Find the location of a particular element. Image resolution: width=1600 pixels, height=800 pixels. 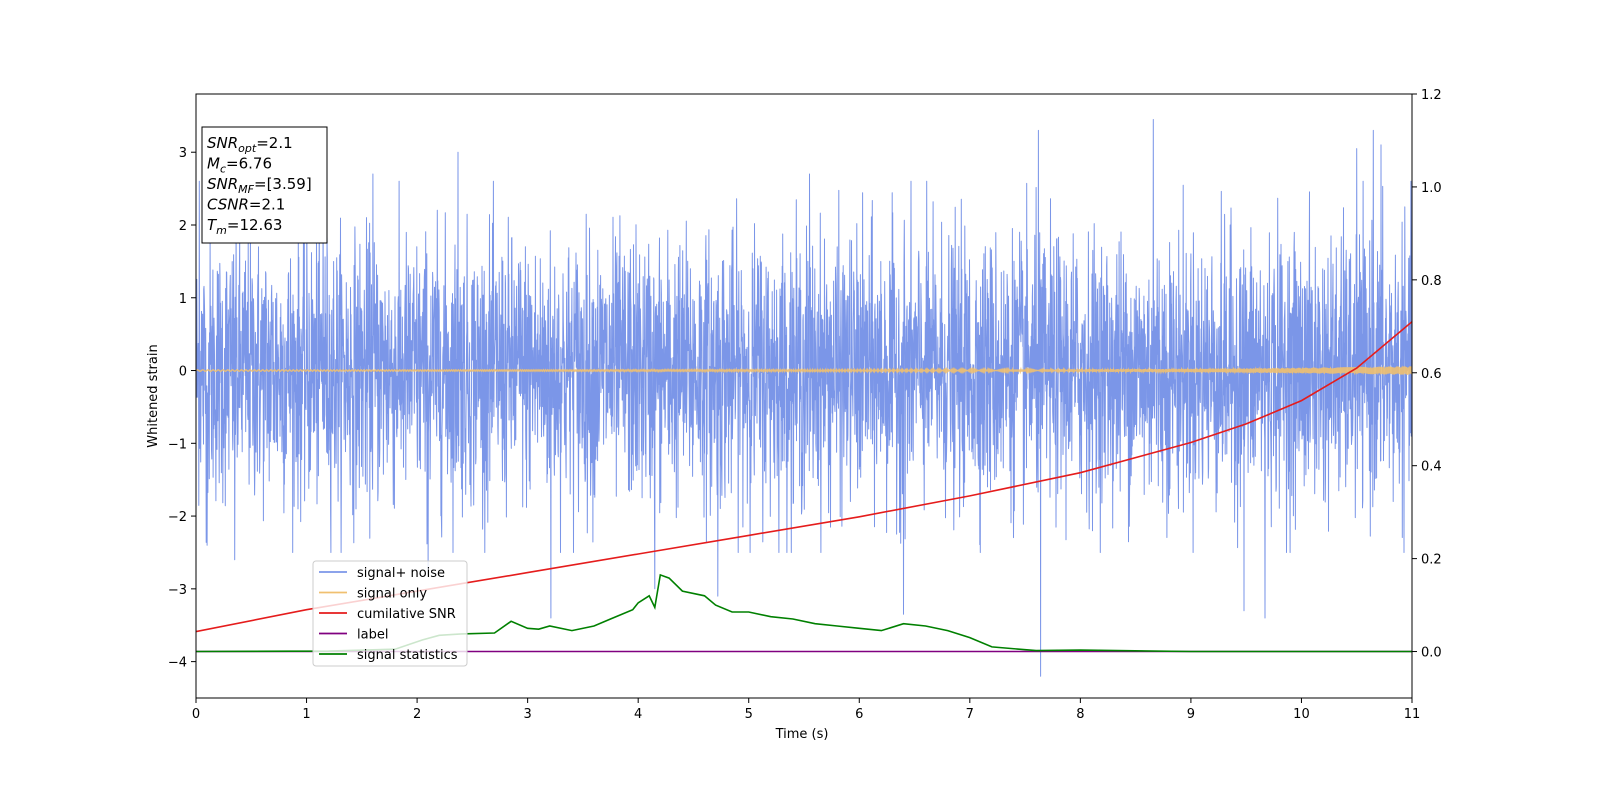

y2-tick-label: 0.4 is located at coordinates (1431, 467).